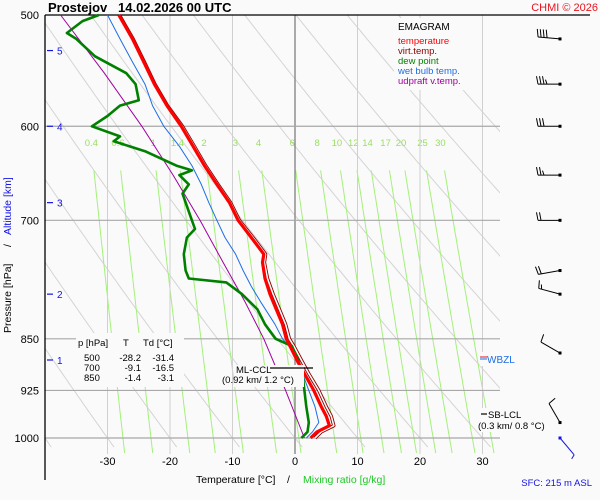 The width and height of the screenshot is (600, 500). I want to click on temp-tick-label: 0, so click(295, 462).